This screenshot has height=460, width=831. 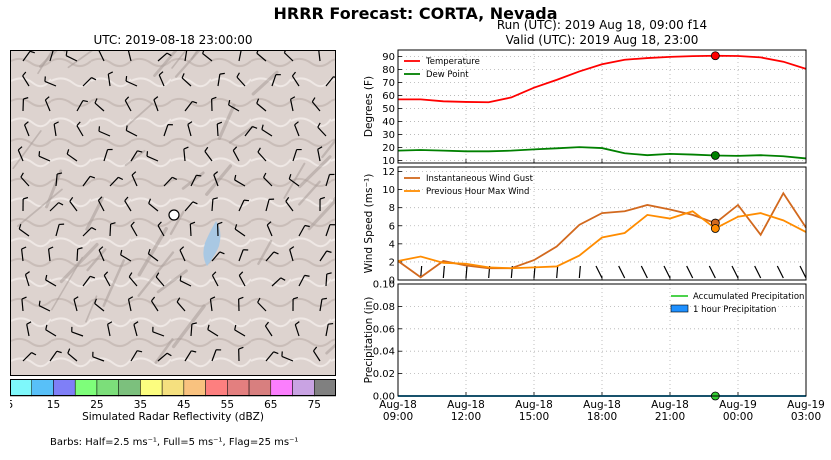 I want to click on station-marker, so click(x=174, y=215).